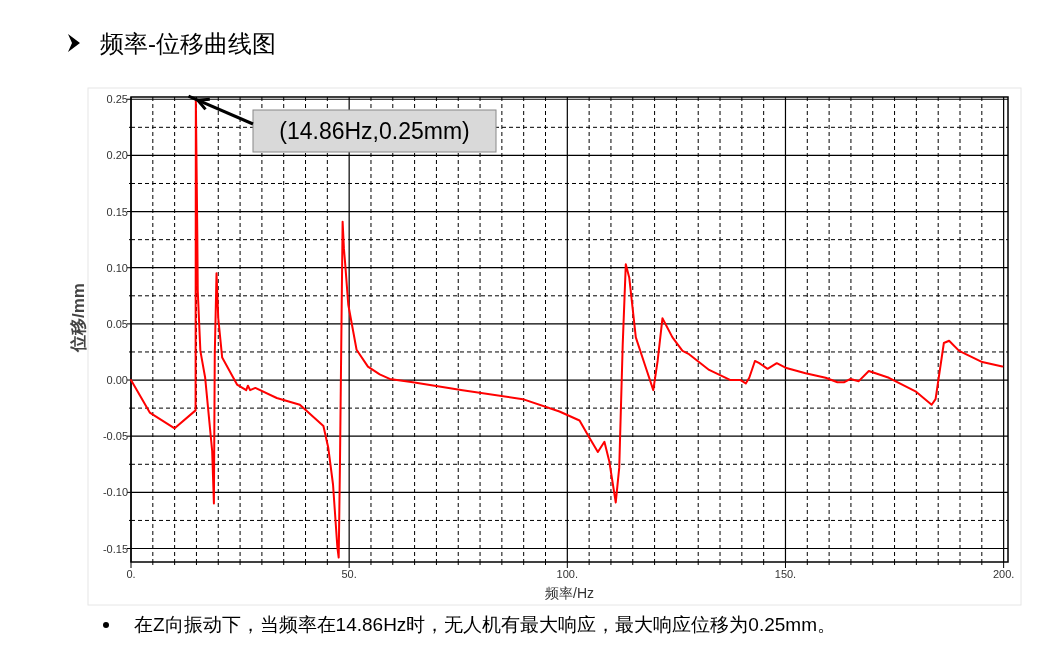 The width and height of the screenshot is (1059, 659). What do you see at coordinates (349, 574) in the screenshot?
I see `x-tick-label: 50.` at bounding box center [349, 574].